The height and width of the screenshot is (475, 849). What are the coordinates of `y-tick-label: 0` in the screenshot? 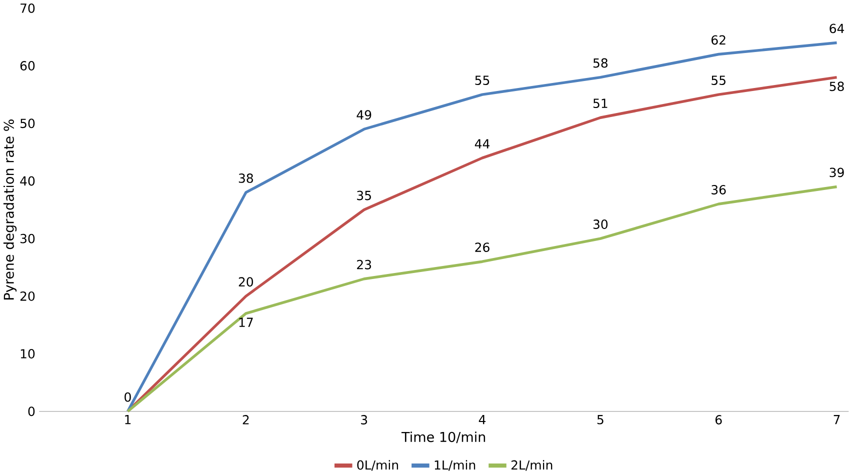 It's located at (31, 411).